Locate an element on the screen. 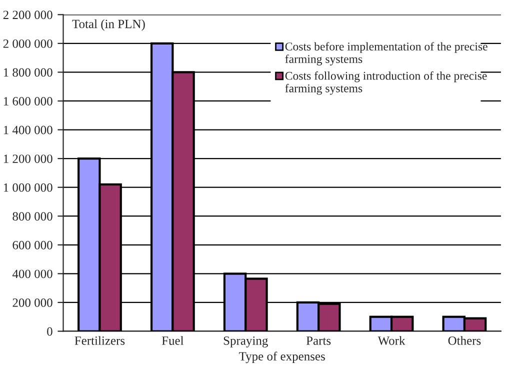  x-tick-label: Parts is located at coordinates (318, 340).